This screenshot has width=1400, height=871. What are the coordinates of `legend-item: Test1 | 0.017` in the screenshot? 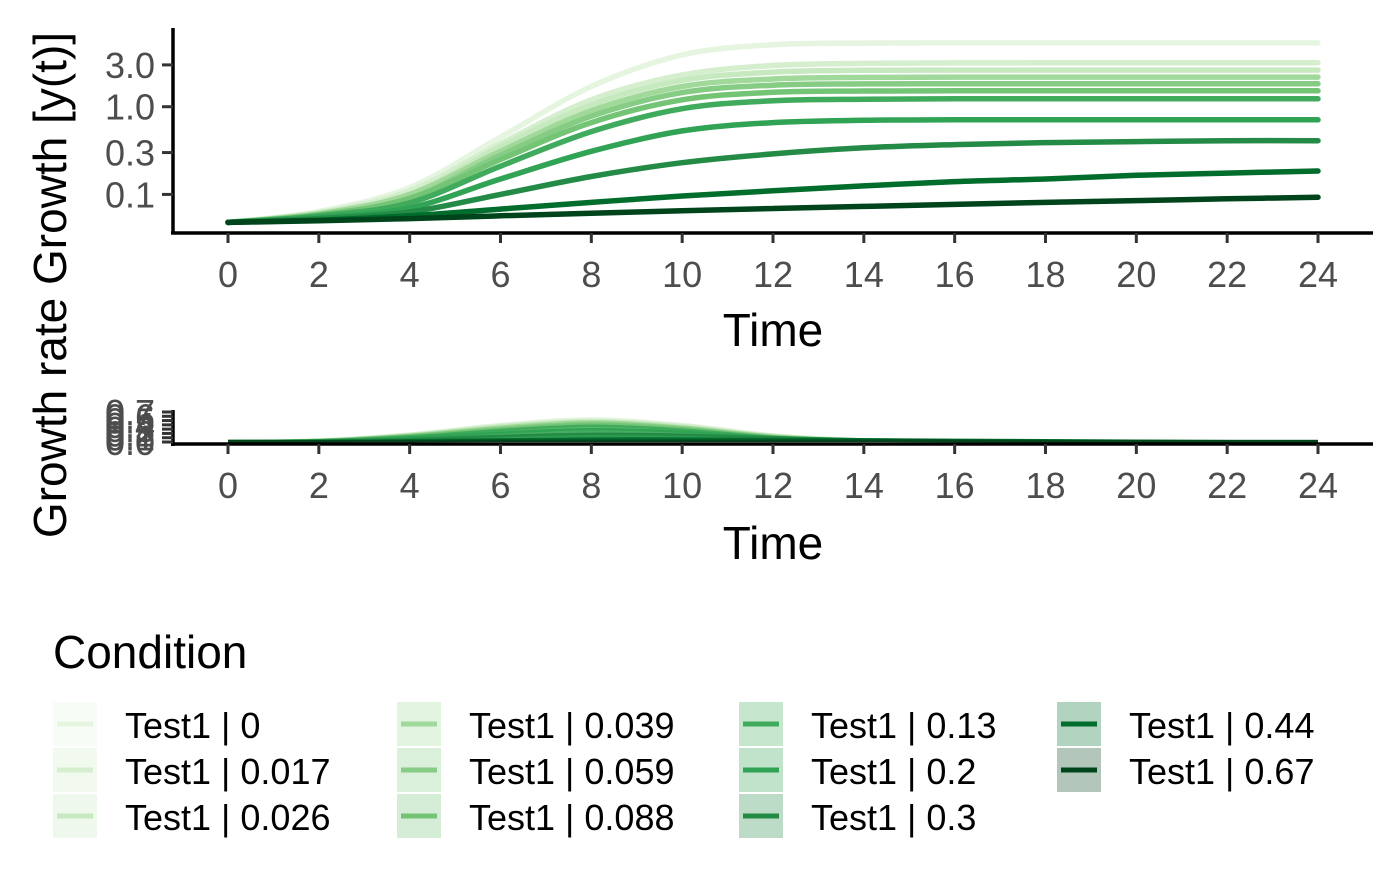 It's located at (192, 770).